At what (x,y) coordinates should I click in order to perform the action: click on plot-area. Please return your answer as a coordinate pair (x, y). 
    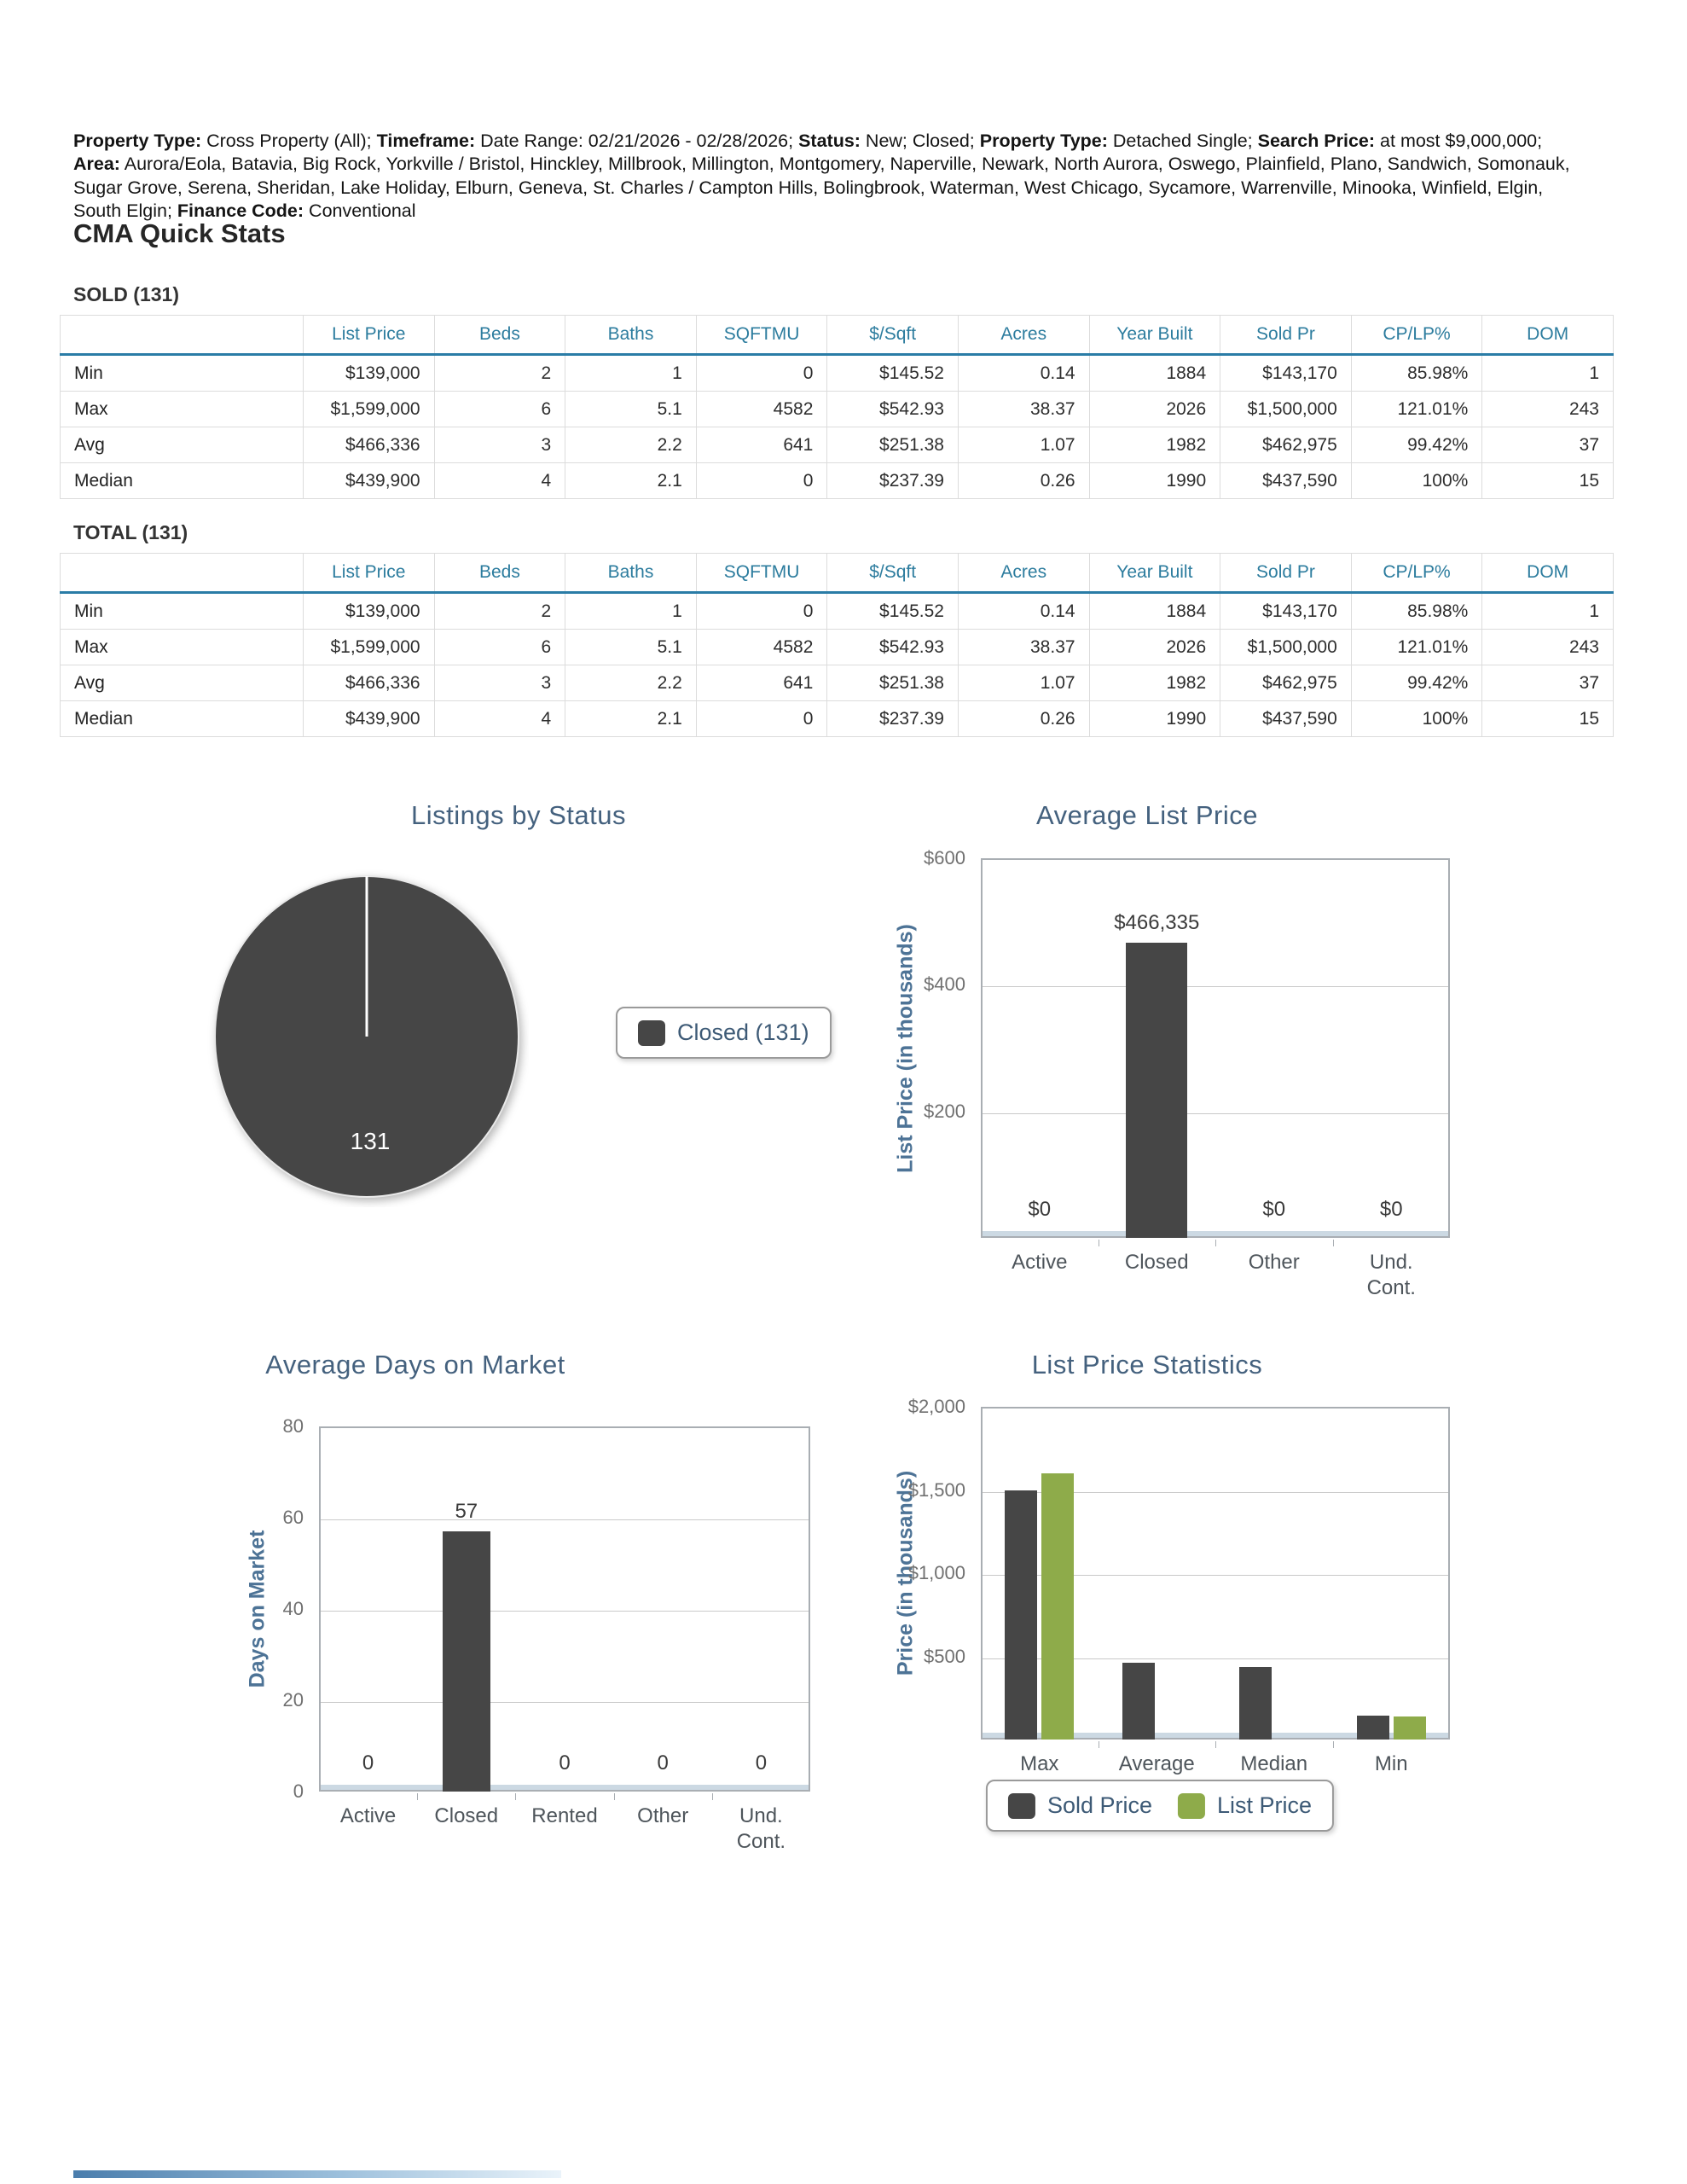
    Looking at the image, I should click on (1215, 1048).